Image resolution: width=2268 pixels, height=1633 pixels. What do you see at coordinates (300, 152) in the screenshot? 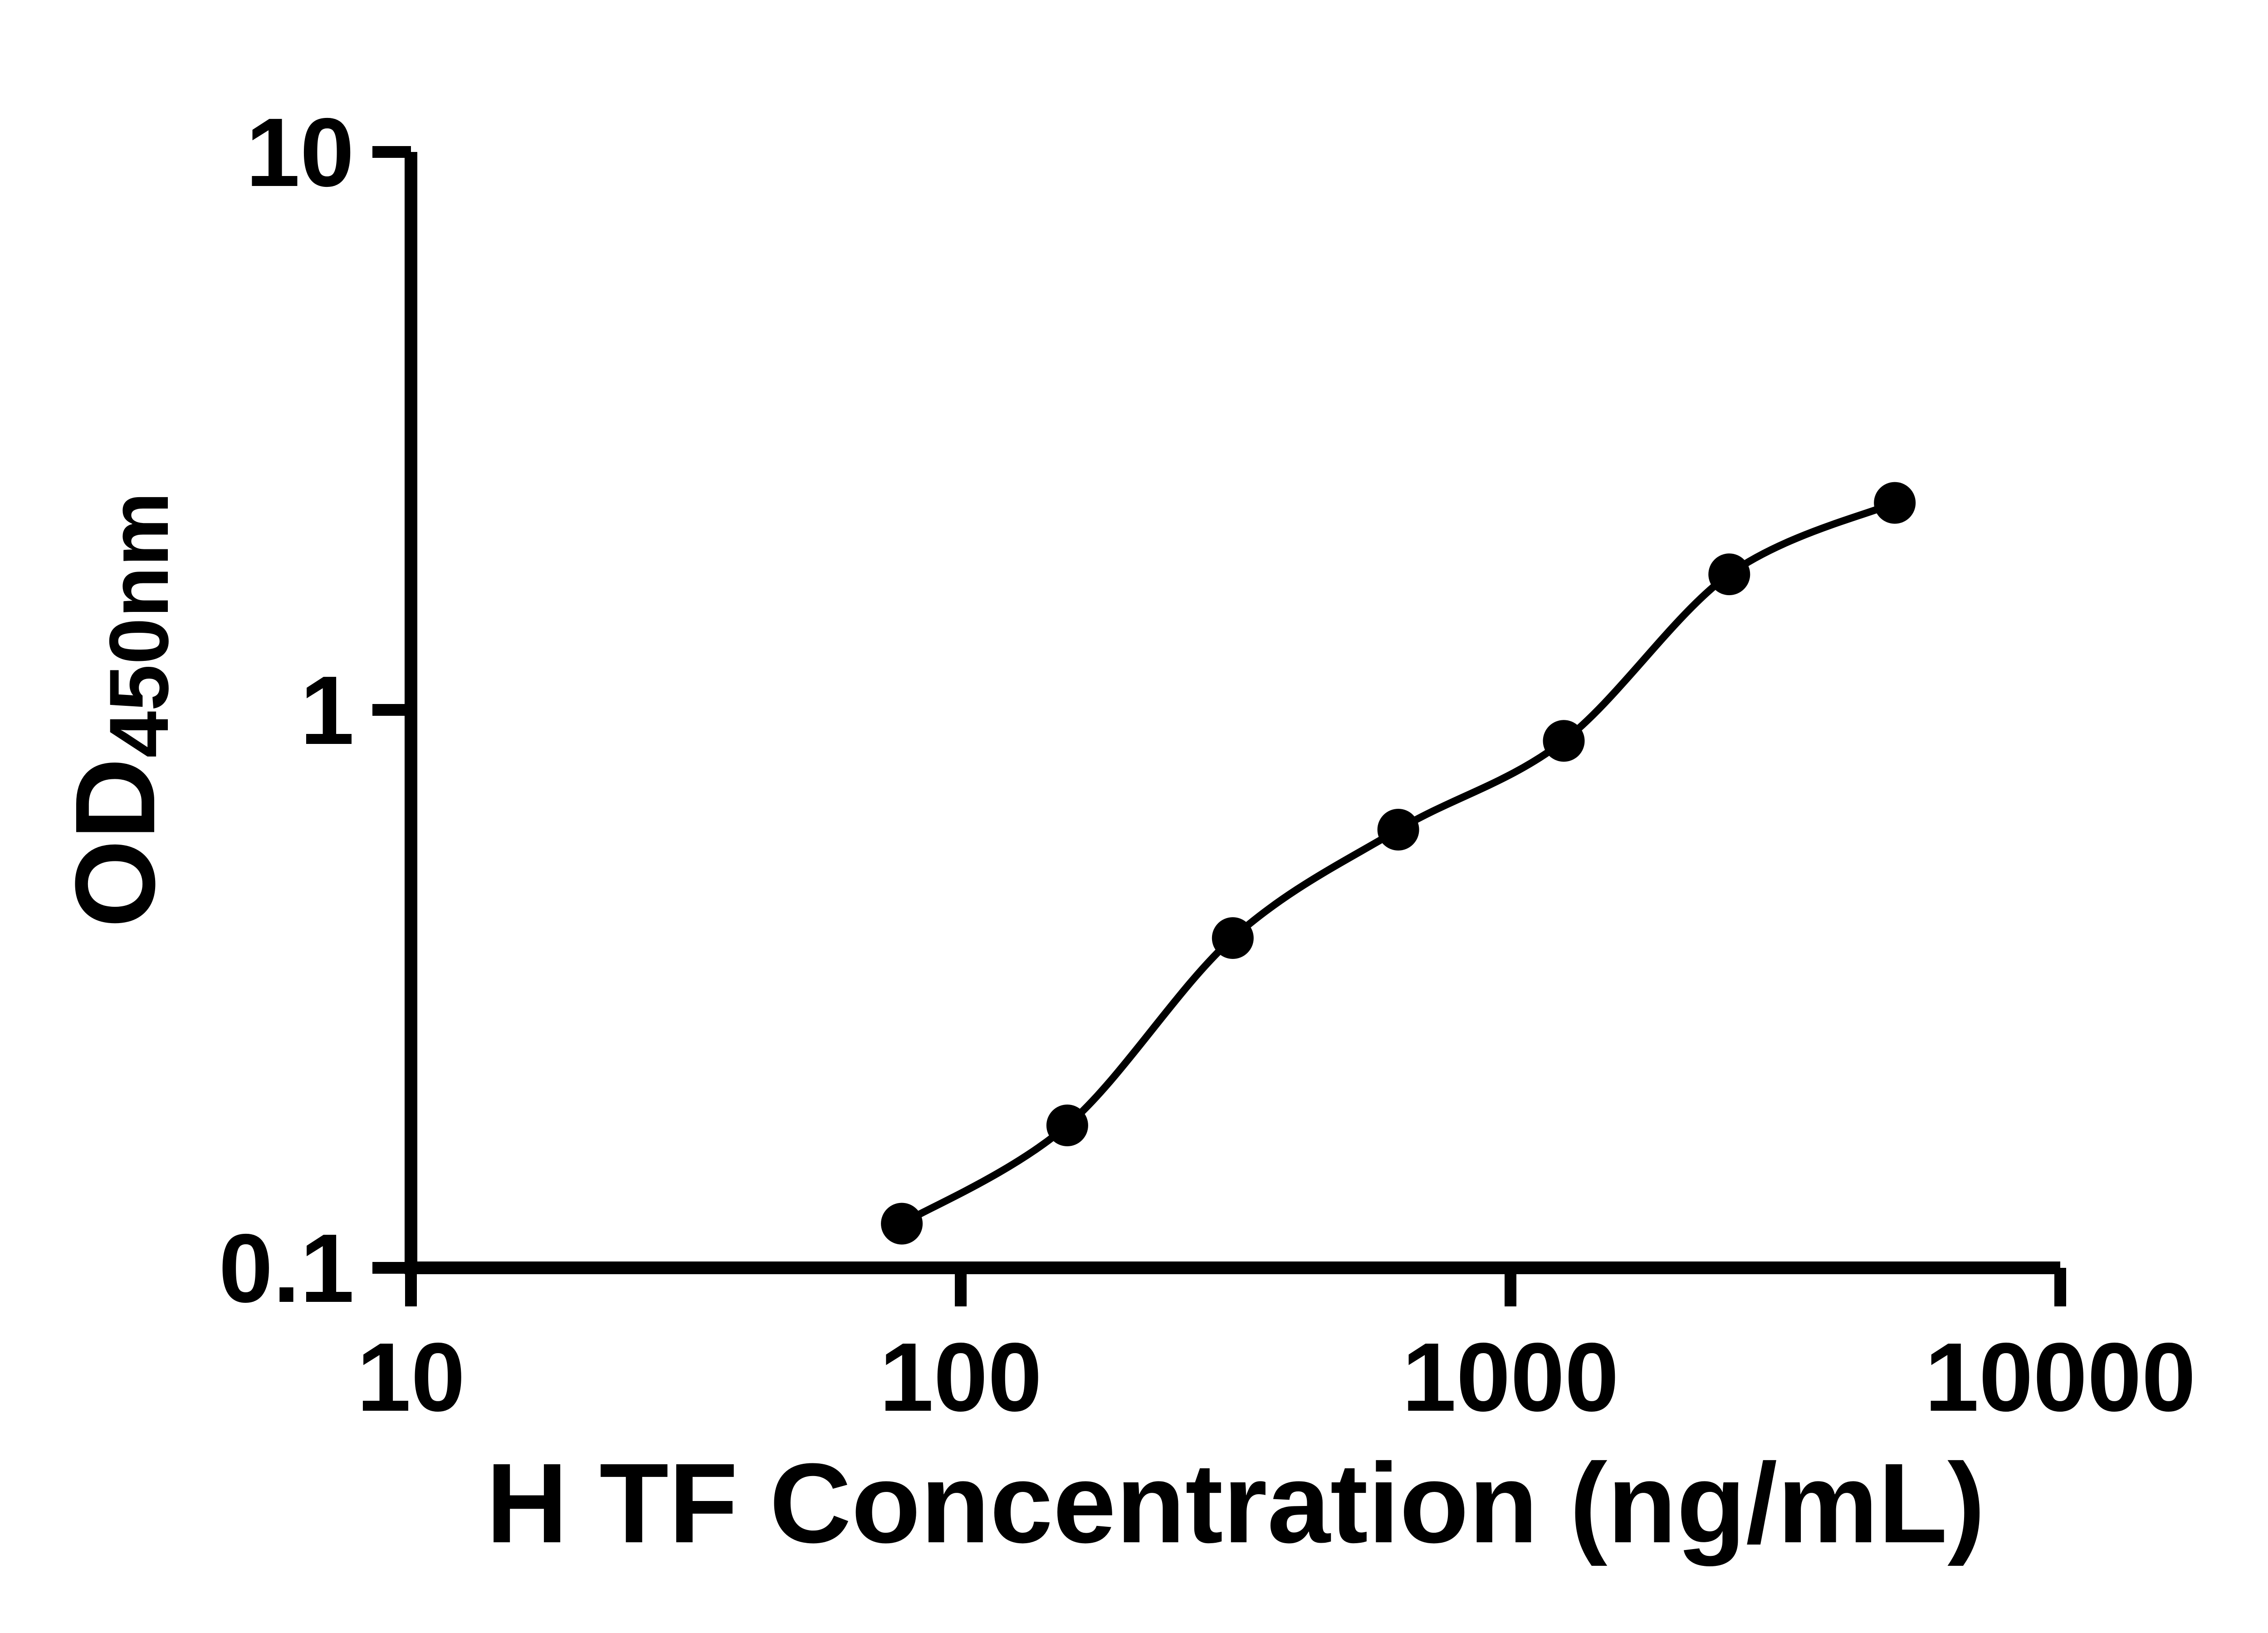
I see `y-tick-label: 10` at bounding box center [300, 152].